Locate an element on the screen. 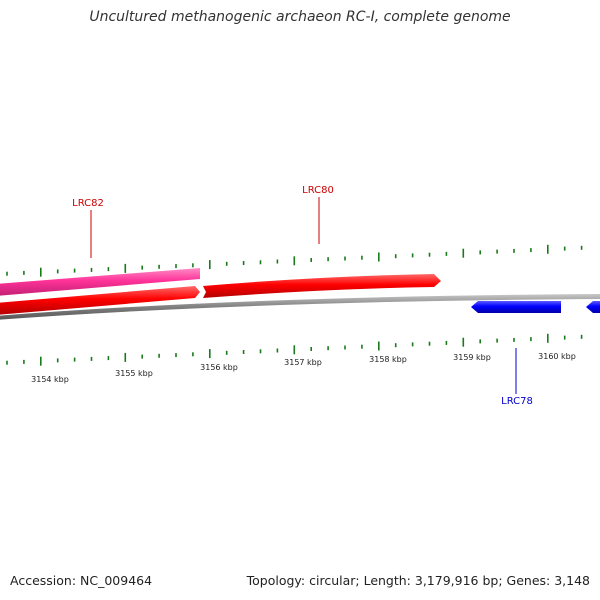 This screenshot has height=600, width=600. tick-label-3157: 3157 kbp is located at coordinates (303, 362).